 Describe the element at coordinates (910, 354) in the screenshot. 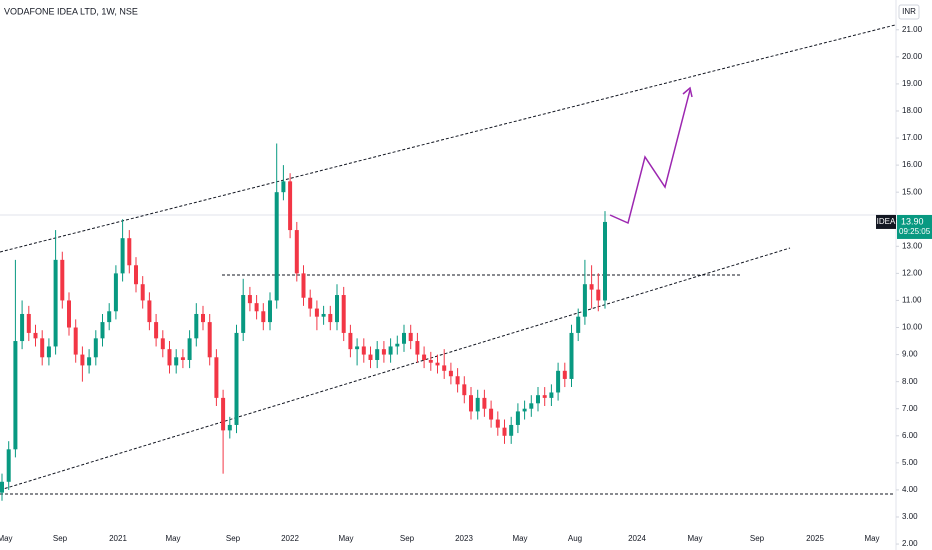

I see `y-tick-label: 9.00` at that location.